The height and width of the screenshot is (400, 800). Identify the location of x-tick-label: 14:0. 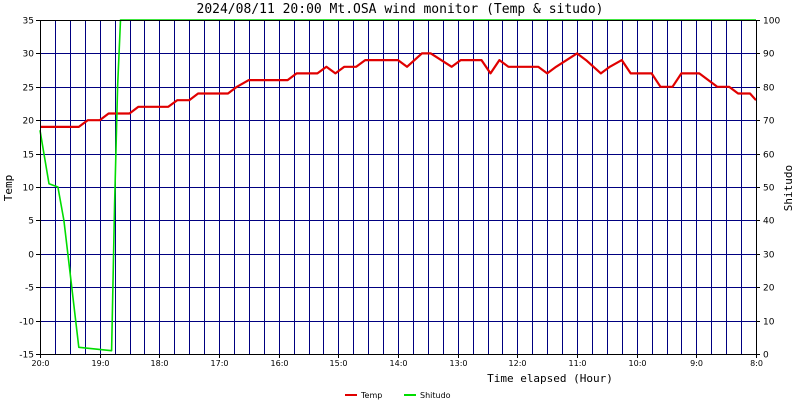
(399, 363).